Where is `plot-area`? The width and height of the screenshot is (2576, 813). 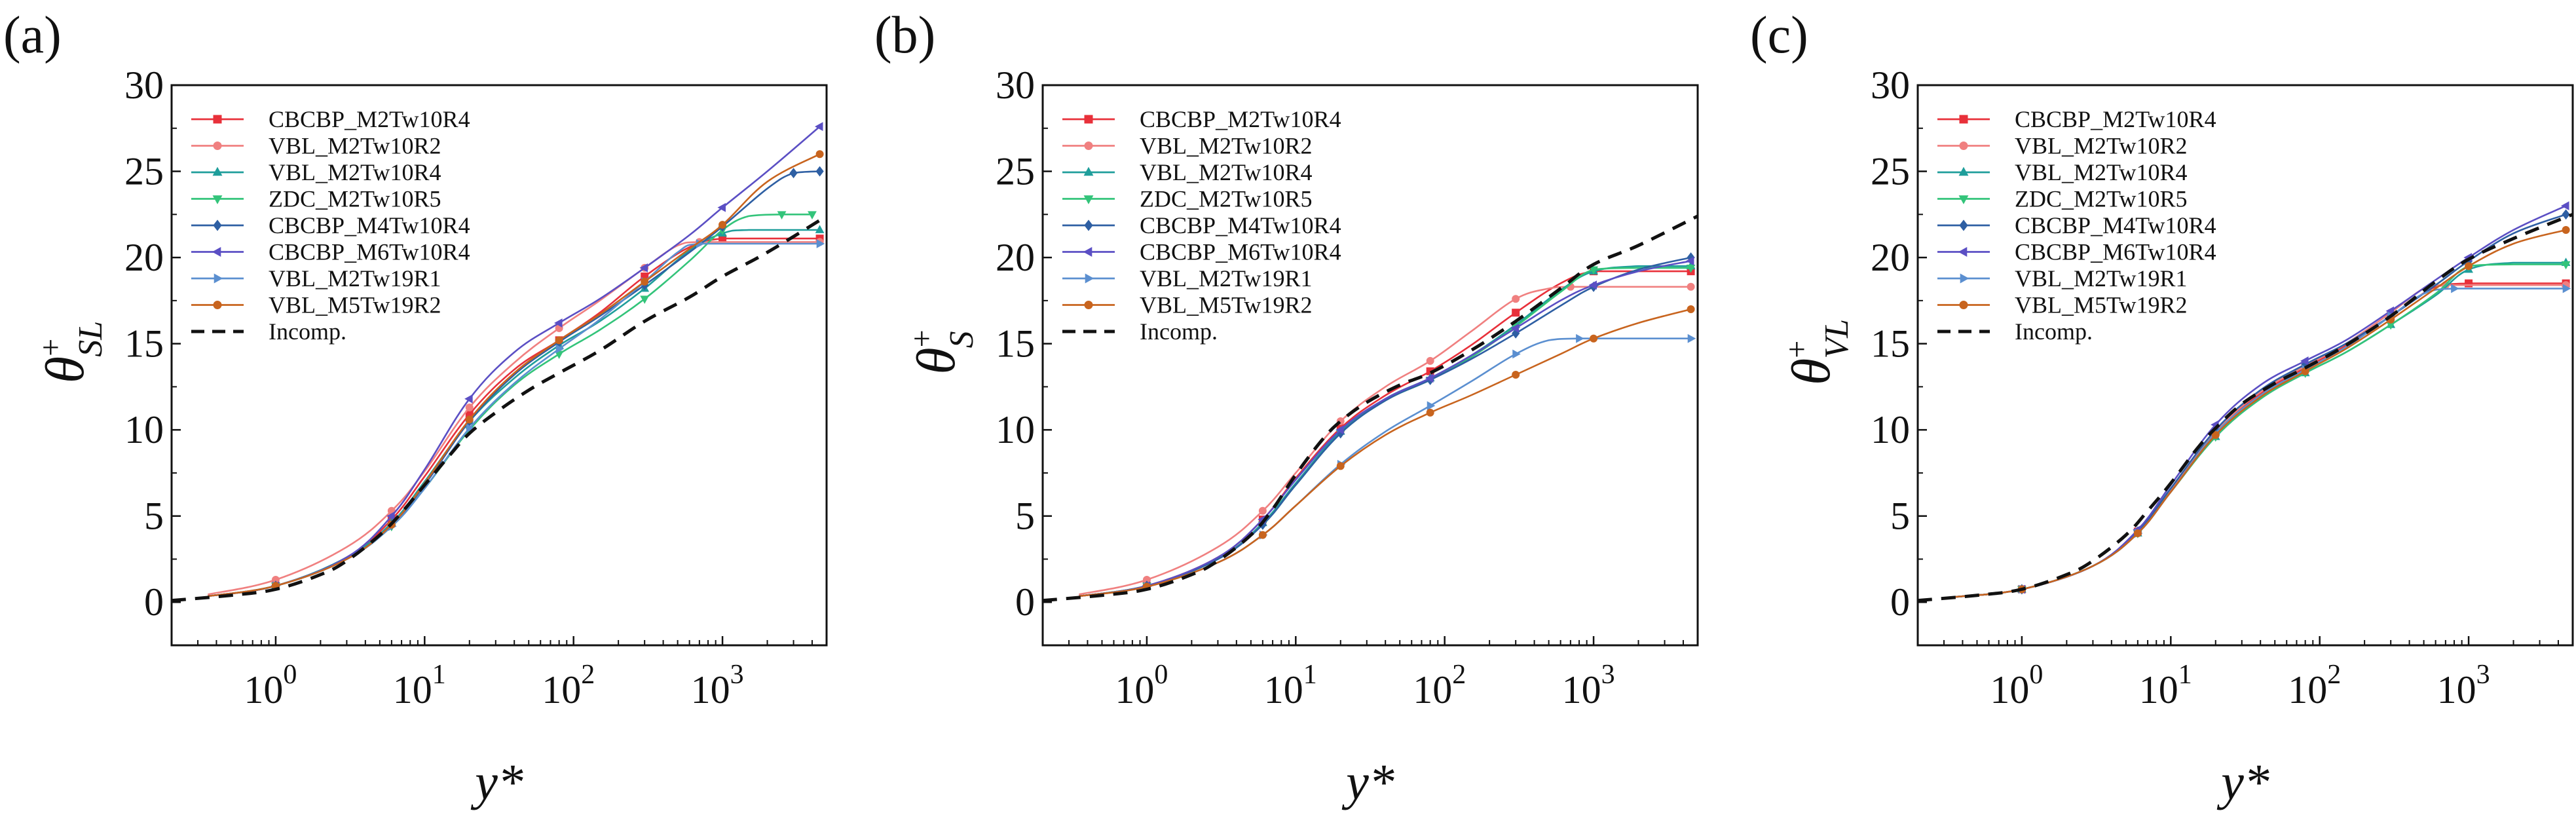
plot-area is located at coordinates (2245, 402).